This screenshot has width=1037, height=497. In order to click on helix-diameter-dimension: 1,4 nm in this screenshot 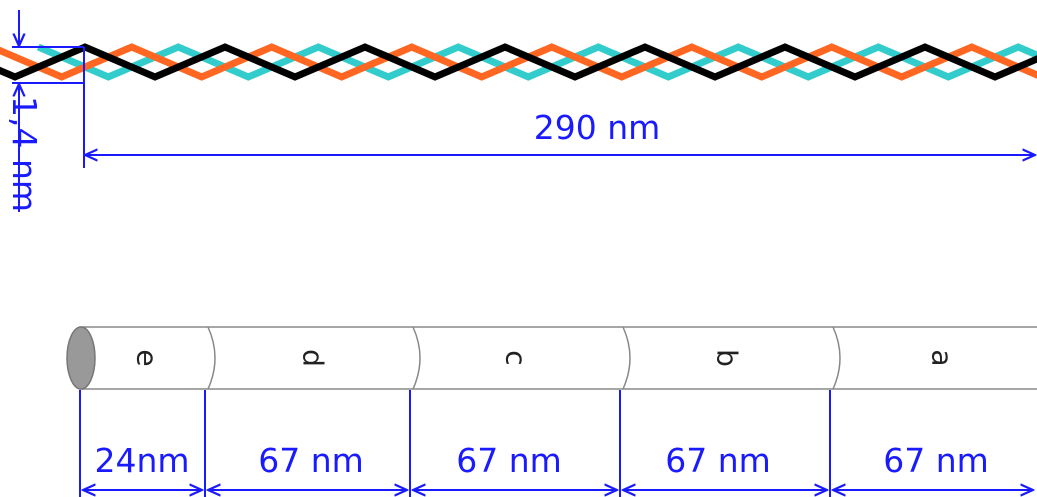, I will do `click(45, 111)`.